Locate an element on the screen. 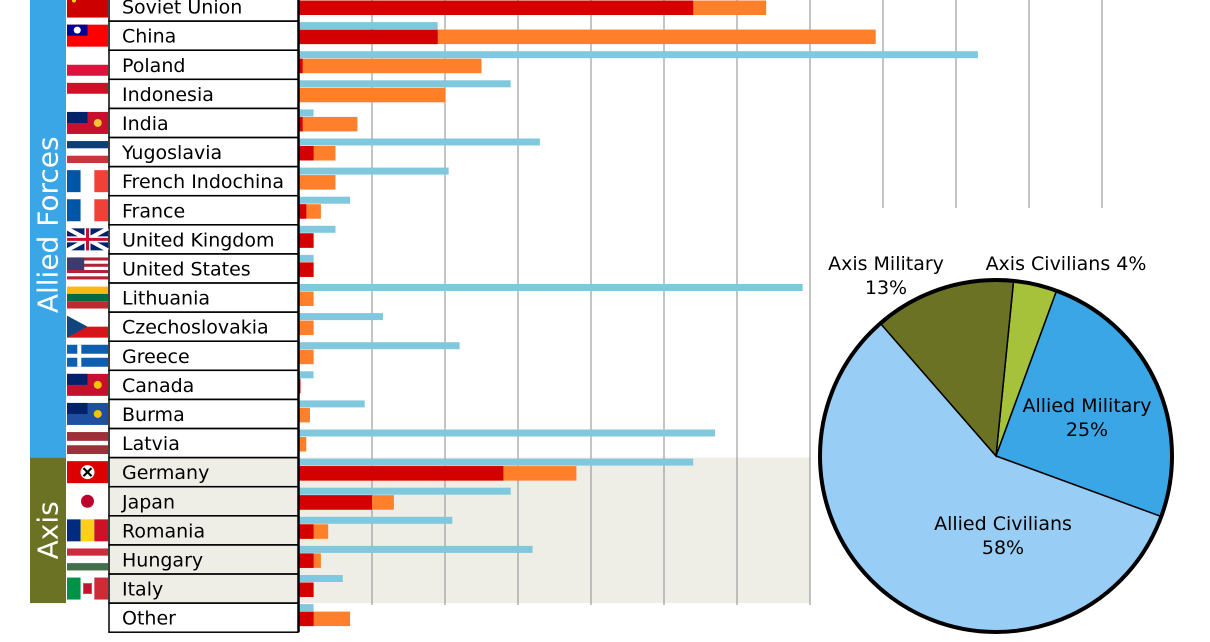 This screenshot has width=1210, height=642. category-label: Indonesia is located at coordinates (168, 95).